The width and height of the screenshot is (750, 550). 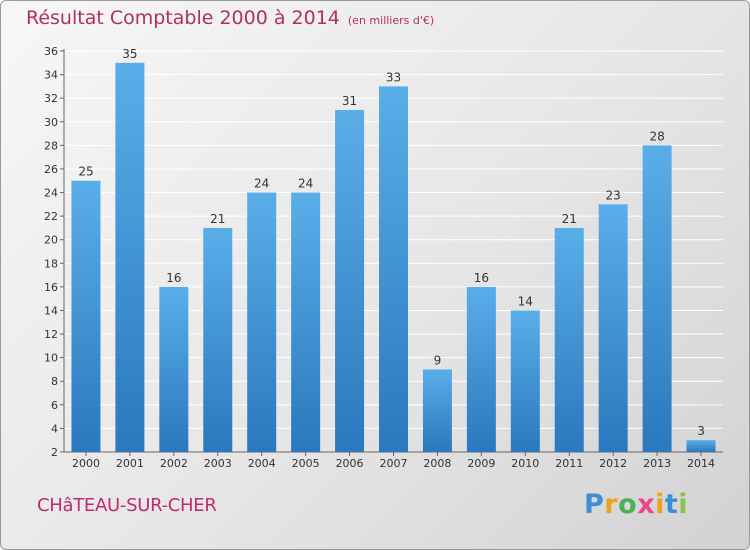 What do you see at coordinates (671, 504) in the screenshot?
I see `logo-letter: t` at bounding box center [671, 504].